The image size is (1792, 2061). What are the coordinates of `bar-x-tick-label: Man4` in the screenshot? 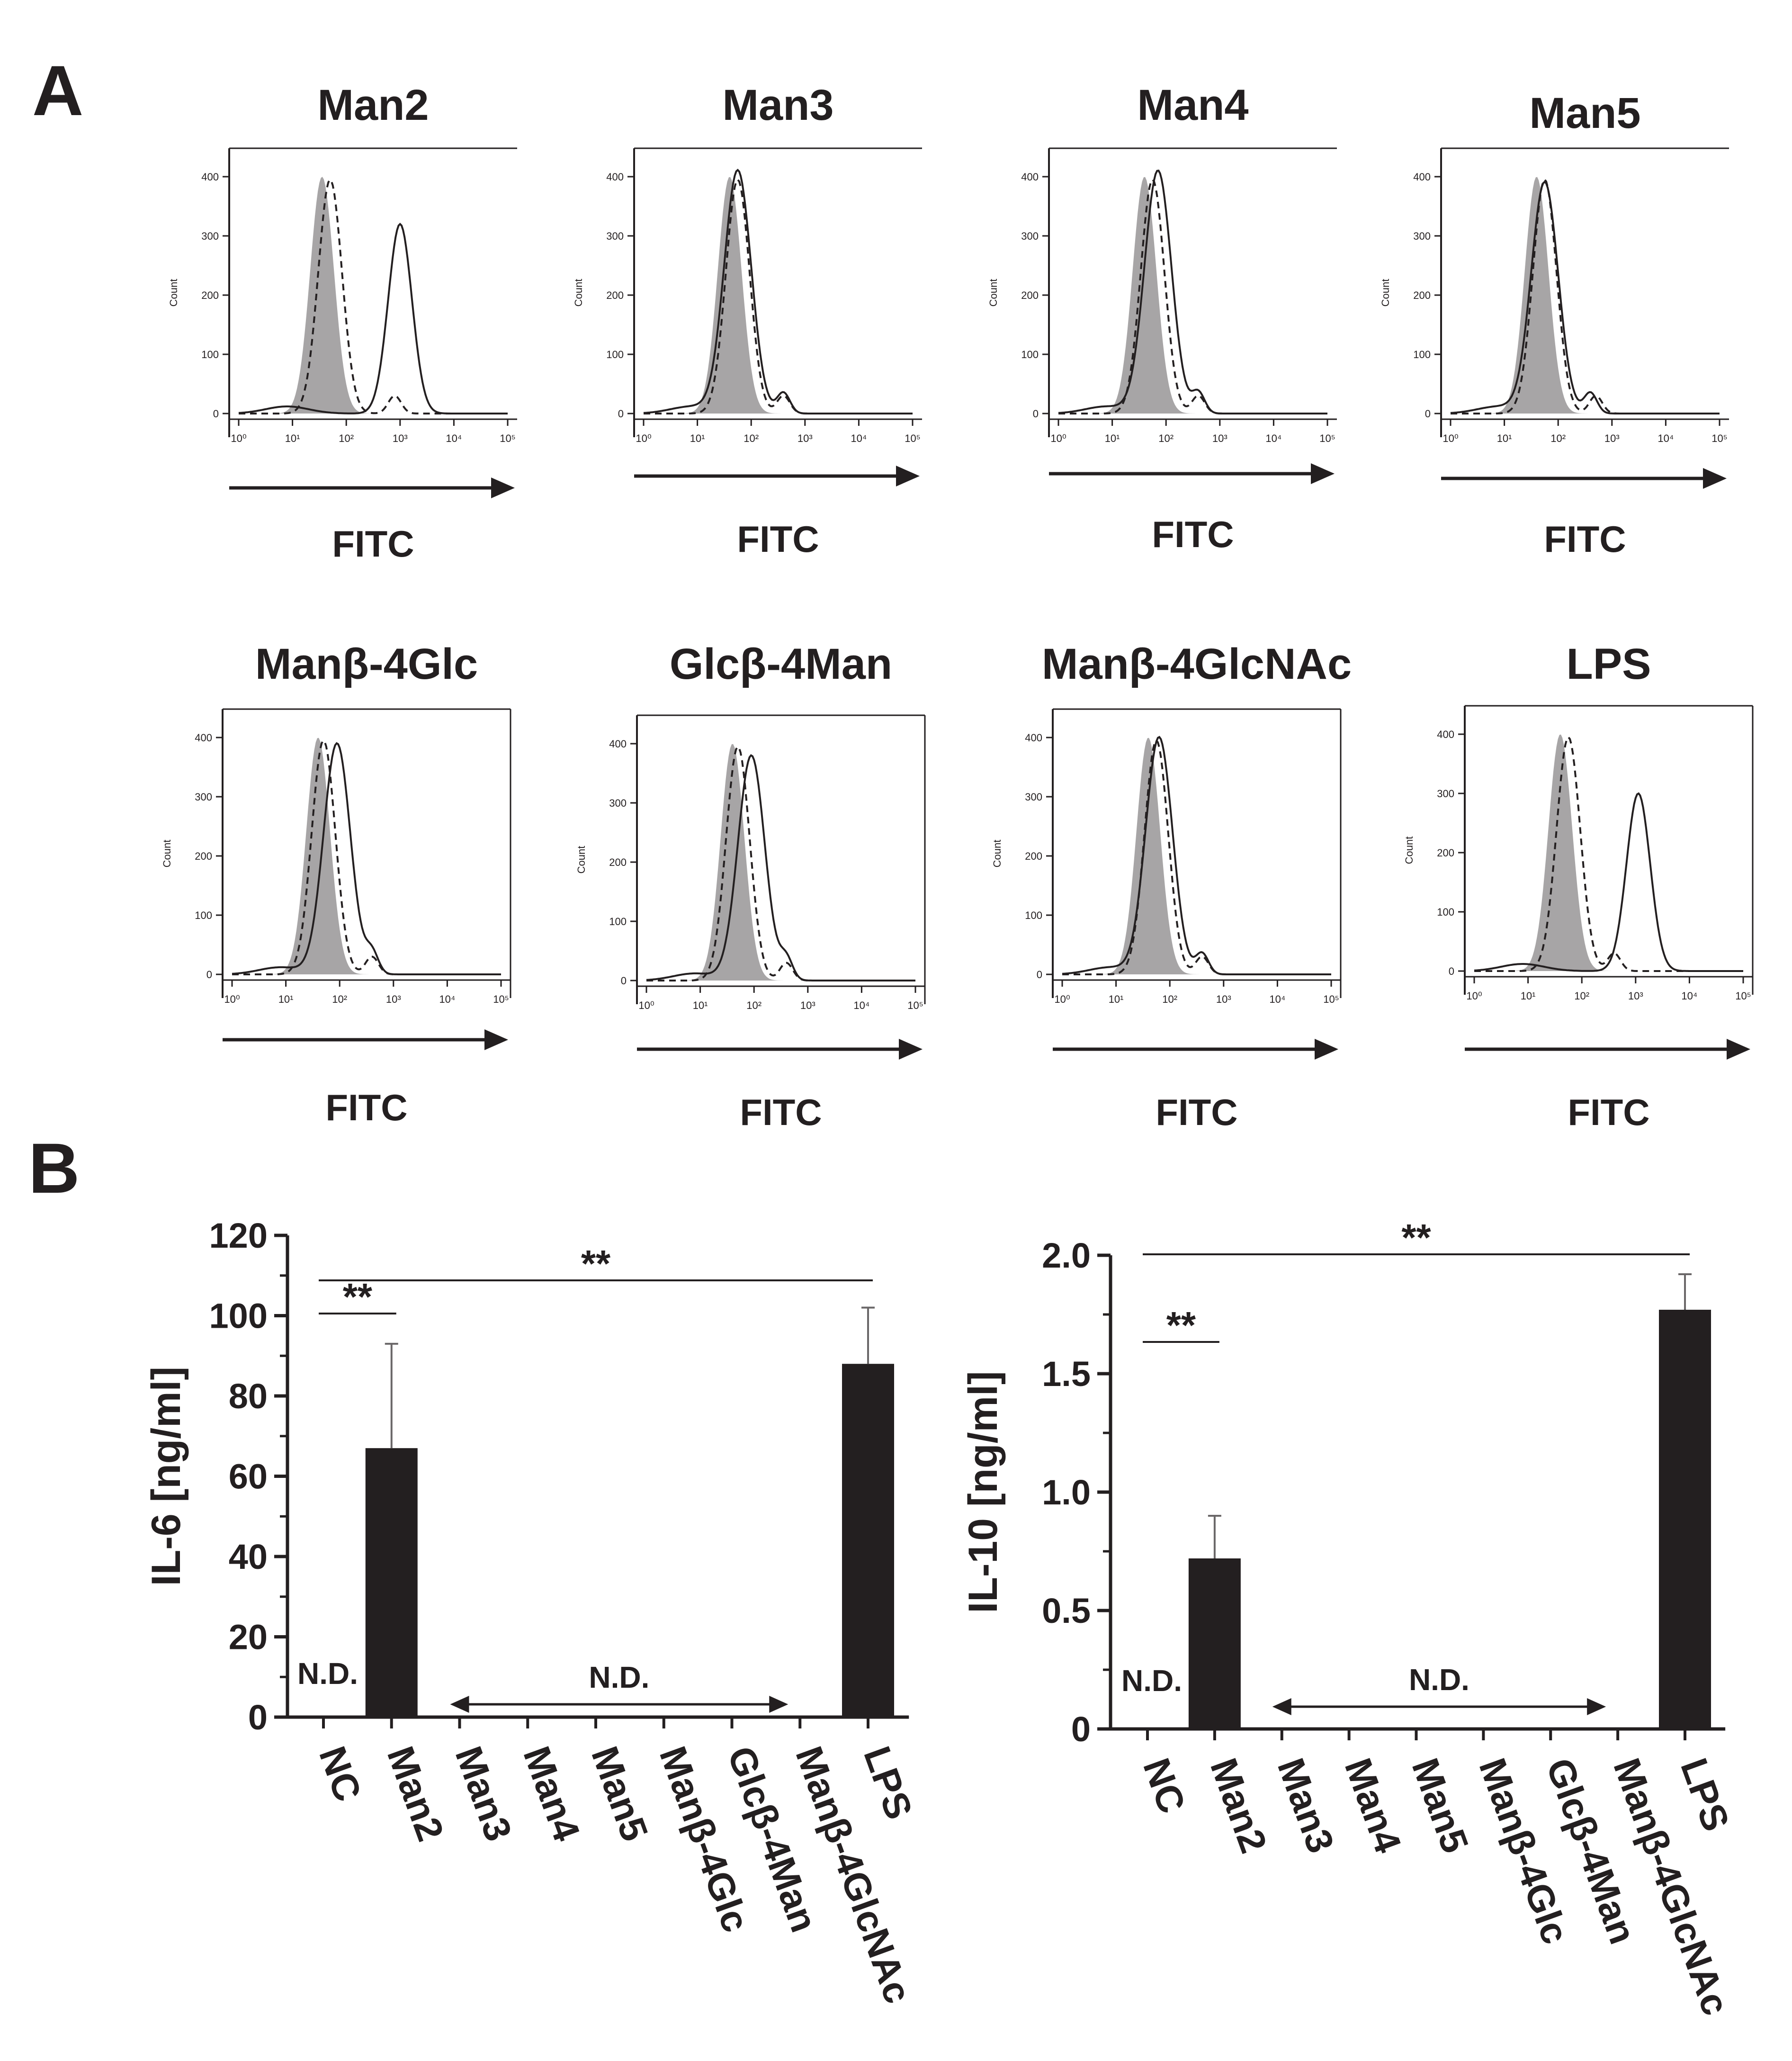 It's located at (1373, 1805).